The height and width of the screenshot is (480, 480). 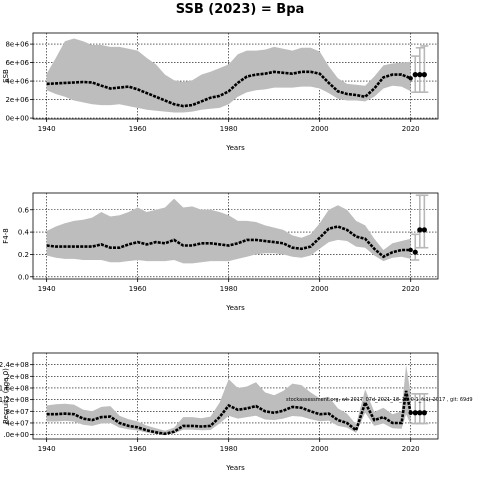 What do you see at coordinates (411, 129) in the screenshot?
I see `ssb-xtick-label: 2020` at bounding box center [411, 129].